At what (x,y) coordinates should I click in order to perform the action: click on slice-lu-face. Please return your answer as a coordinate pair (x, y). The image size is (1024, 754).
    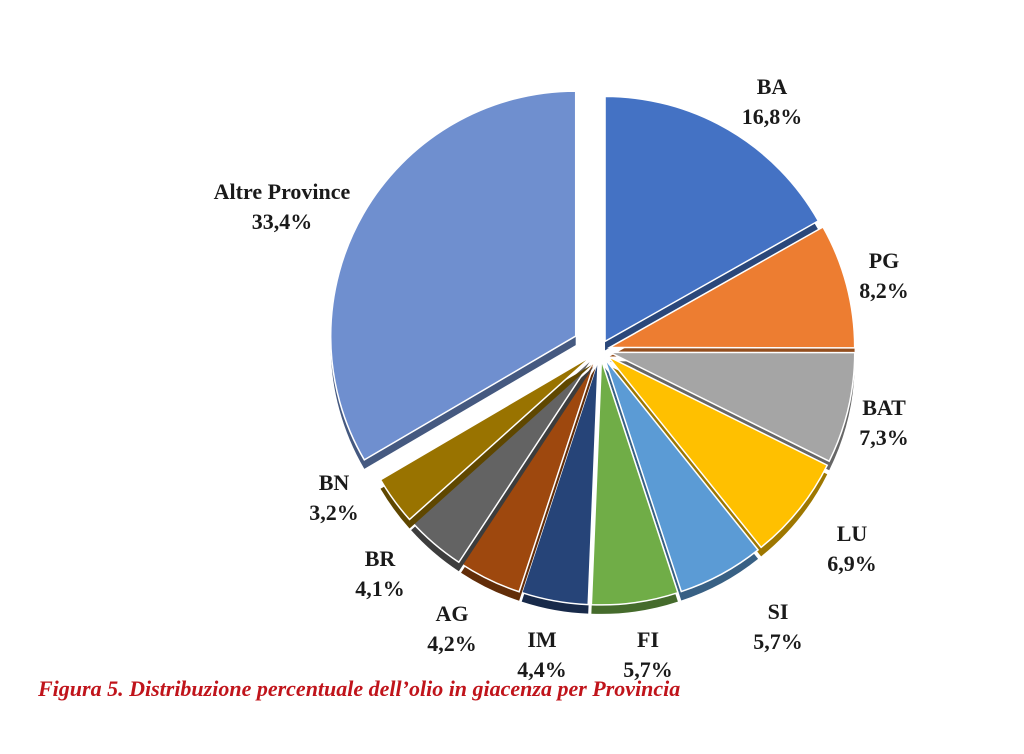
    Looking at the image, I should click on (718, 452).